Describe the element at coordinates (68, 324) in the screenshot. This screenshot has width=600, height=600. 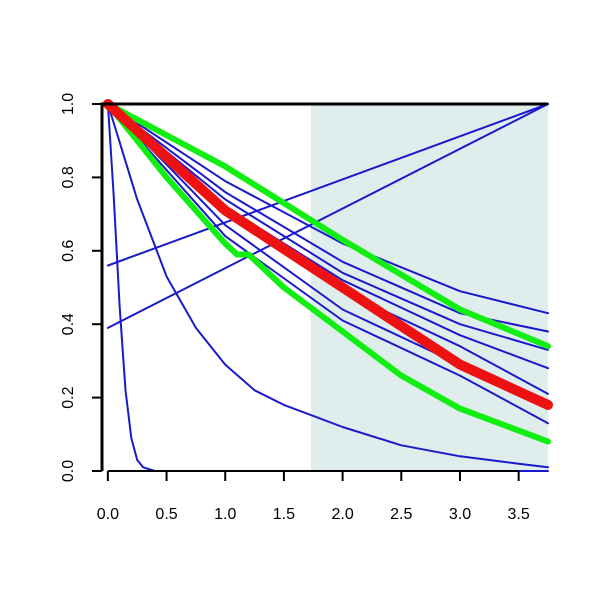
I see `y-tick-label: 0.4` at that location.